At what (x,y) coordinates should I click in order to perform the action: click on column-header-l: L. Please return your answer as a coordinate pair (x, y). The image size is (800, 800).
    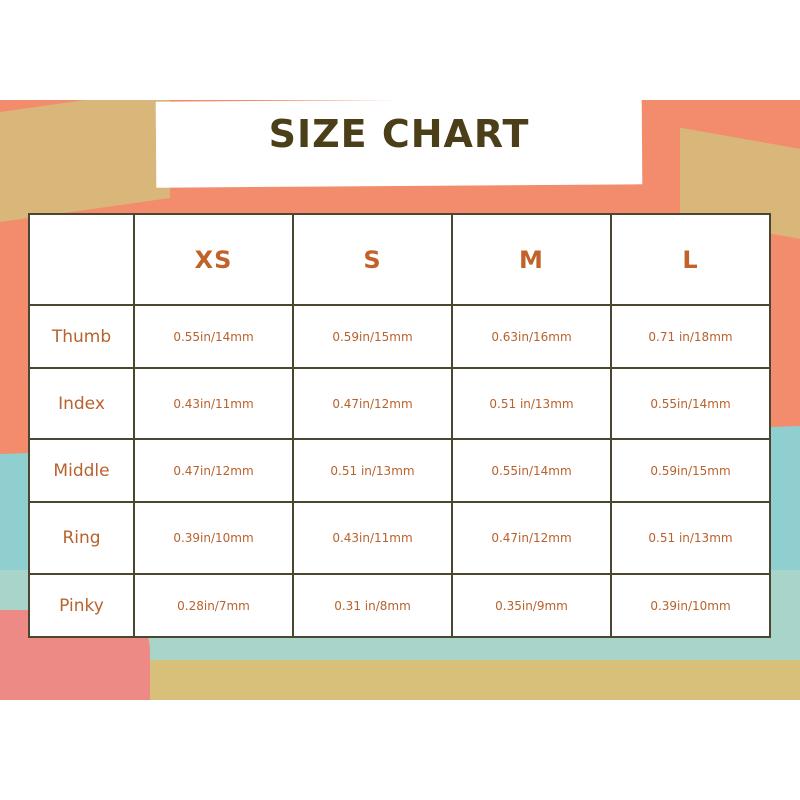
    Looking at the image, I should click on (690, 259).